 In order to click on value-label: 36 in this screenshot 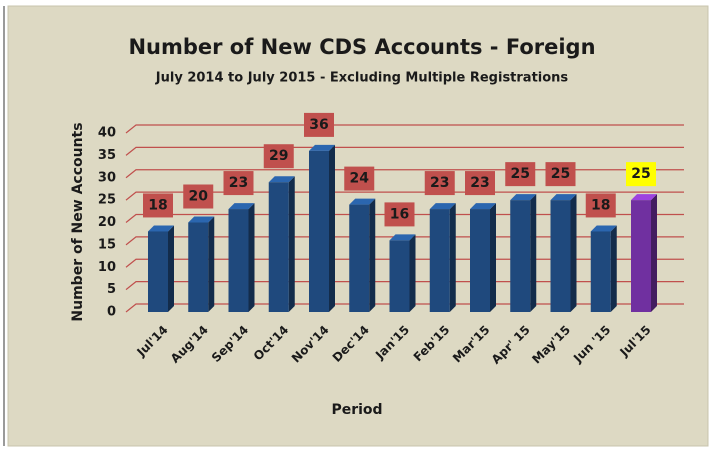, I will do `click(318, 125)`.